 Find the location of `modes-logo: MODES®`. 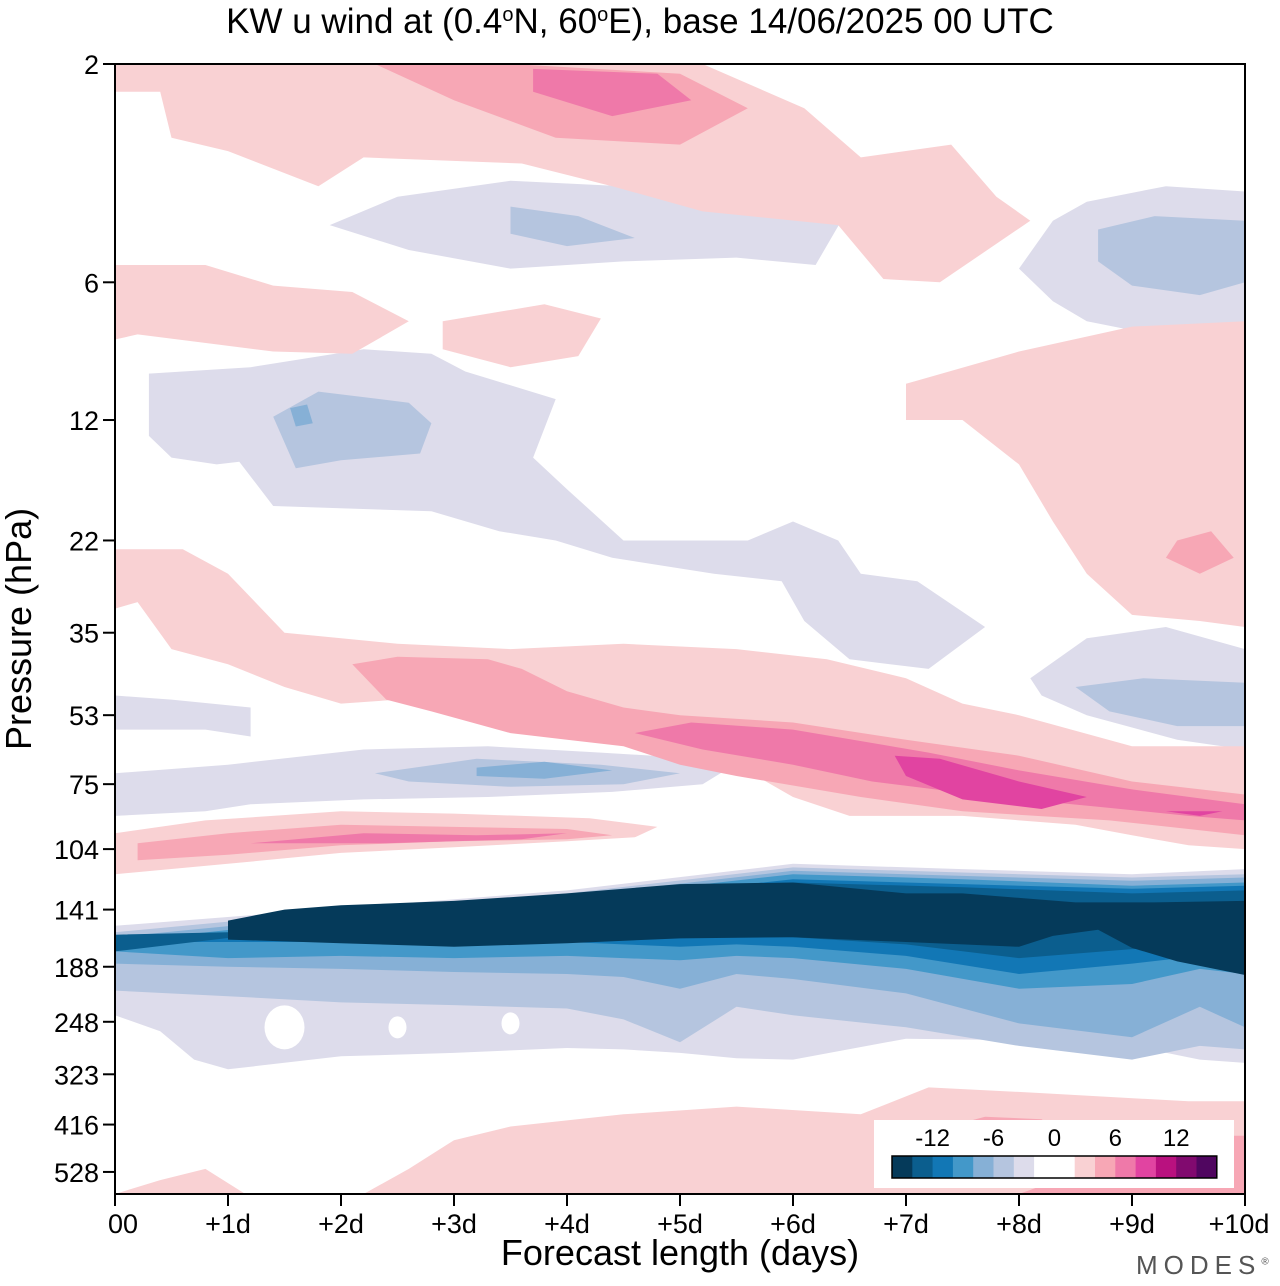

modes-logo: MODES® is located at coordinates (1202, 1265).